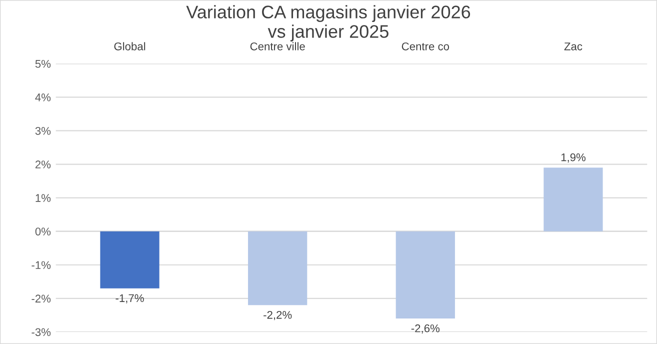 This screenshot has width=657, height=344. I want to click on y-tick-label: -1%, so click(41, 265).